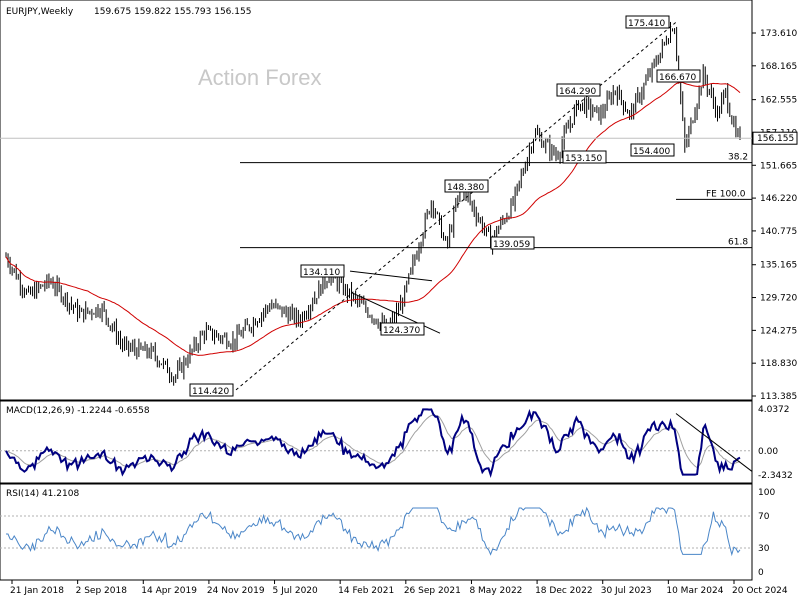 The width and height of the screenshot is (800, 600). What do you see at coordinates (373, 443) in the screenshot?
I see `macd-line` at bounding box center [373, 443].